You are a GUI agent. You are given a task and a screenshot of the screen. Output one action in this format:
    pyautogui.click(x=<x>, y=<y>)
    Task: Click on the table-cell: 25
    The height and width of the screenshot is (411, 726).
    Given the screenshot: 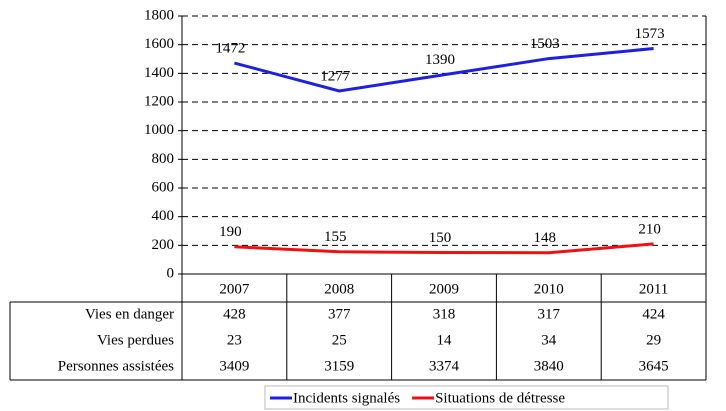 What is the action you would take?
    pyautogui.click(x=339, y=340)
    